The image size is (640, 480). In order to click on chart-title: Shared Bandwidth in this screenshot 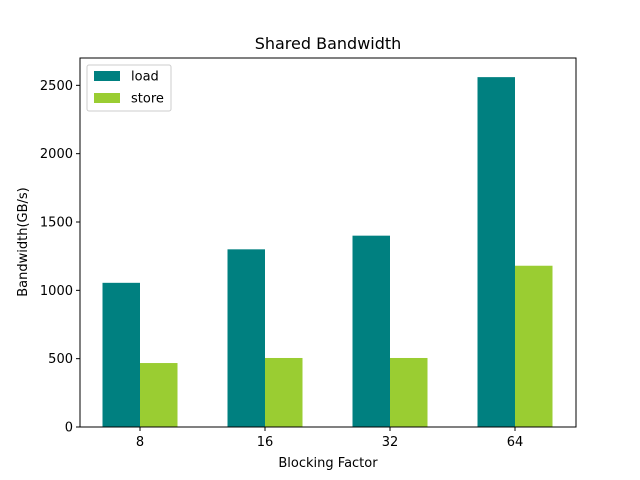, I will do `click(328, 43)`.